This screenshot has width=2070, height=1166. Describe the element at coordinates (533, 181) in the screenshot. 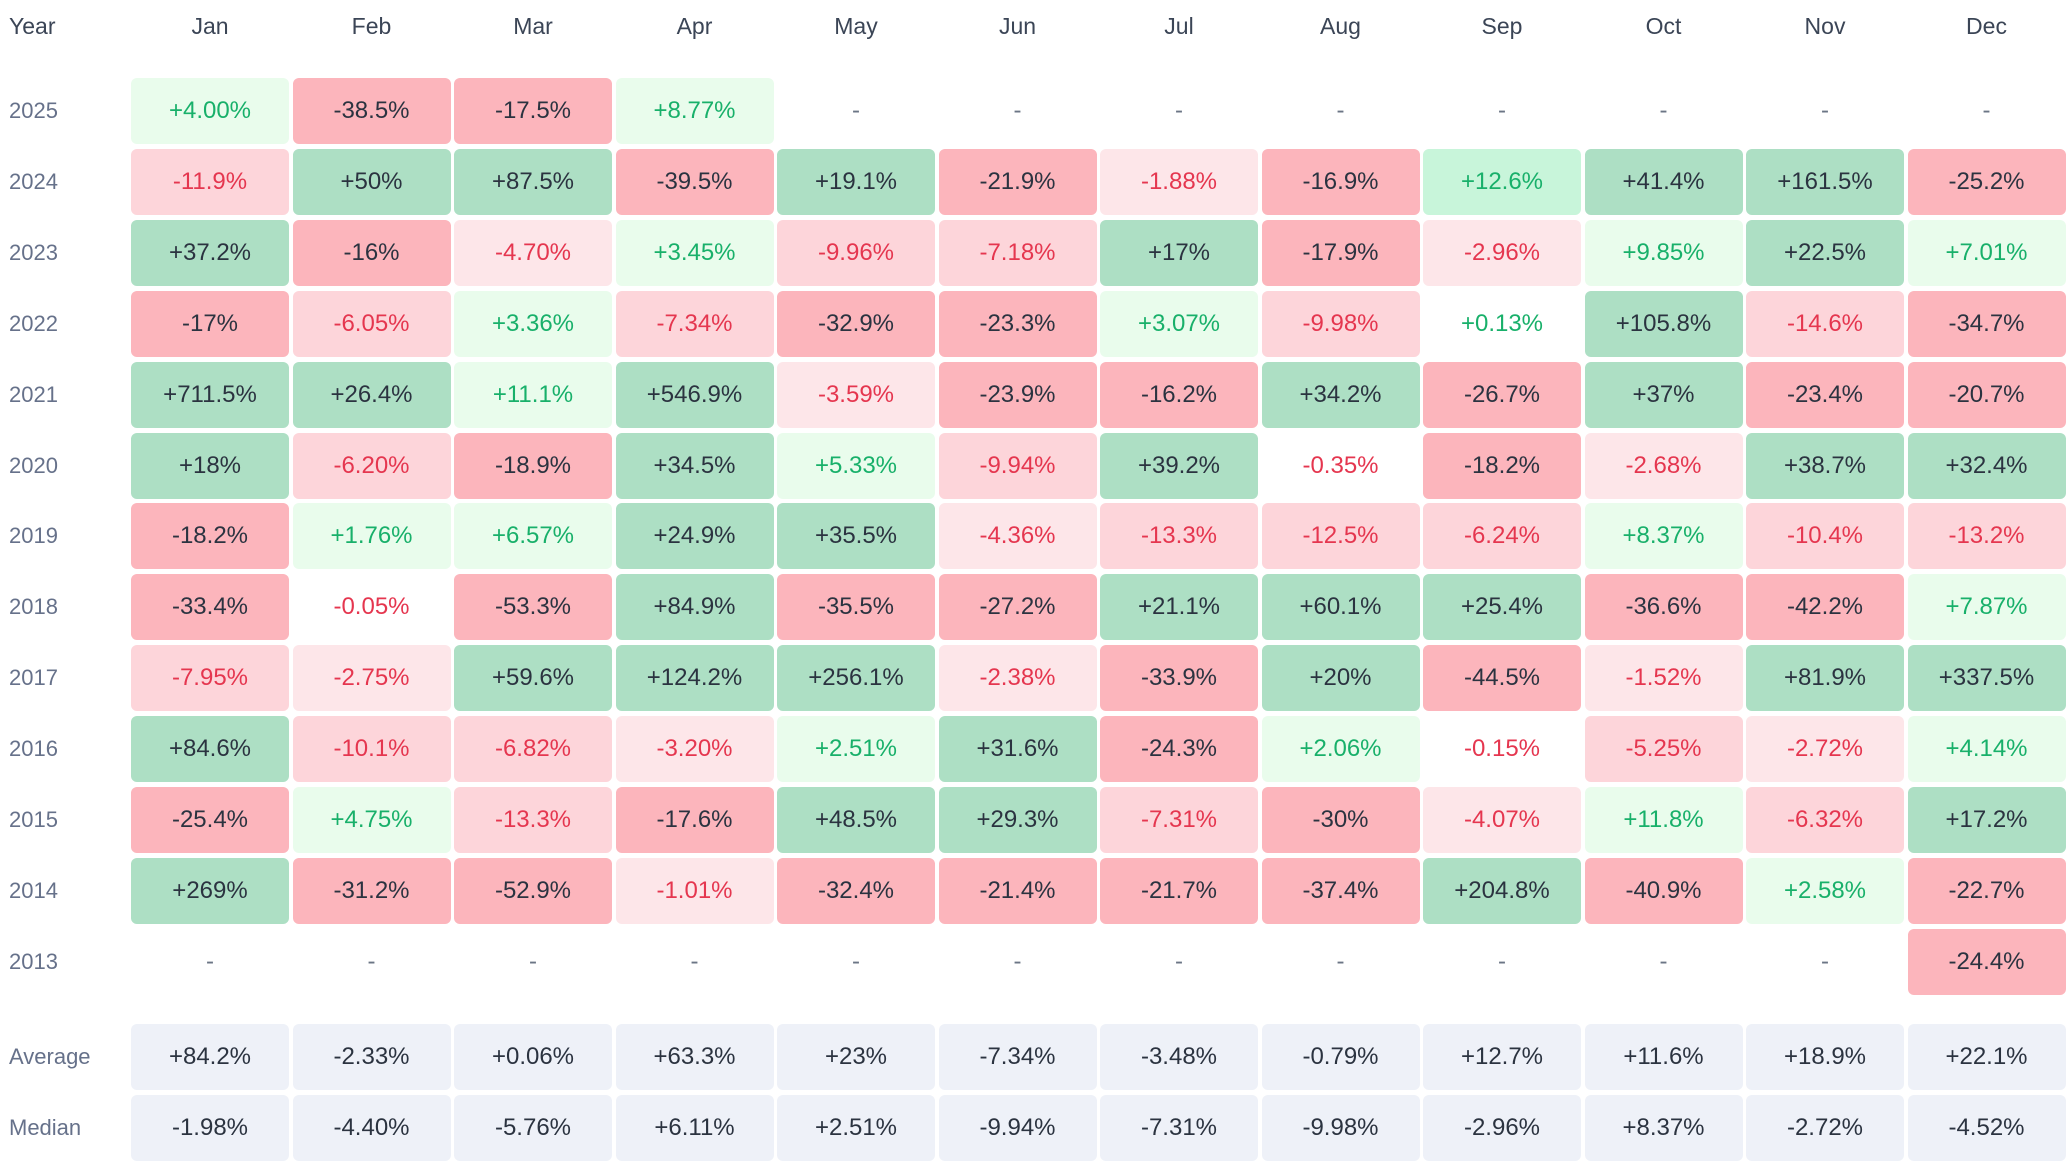

I see `return-cell: +87.5%` at that location.